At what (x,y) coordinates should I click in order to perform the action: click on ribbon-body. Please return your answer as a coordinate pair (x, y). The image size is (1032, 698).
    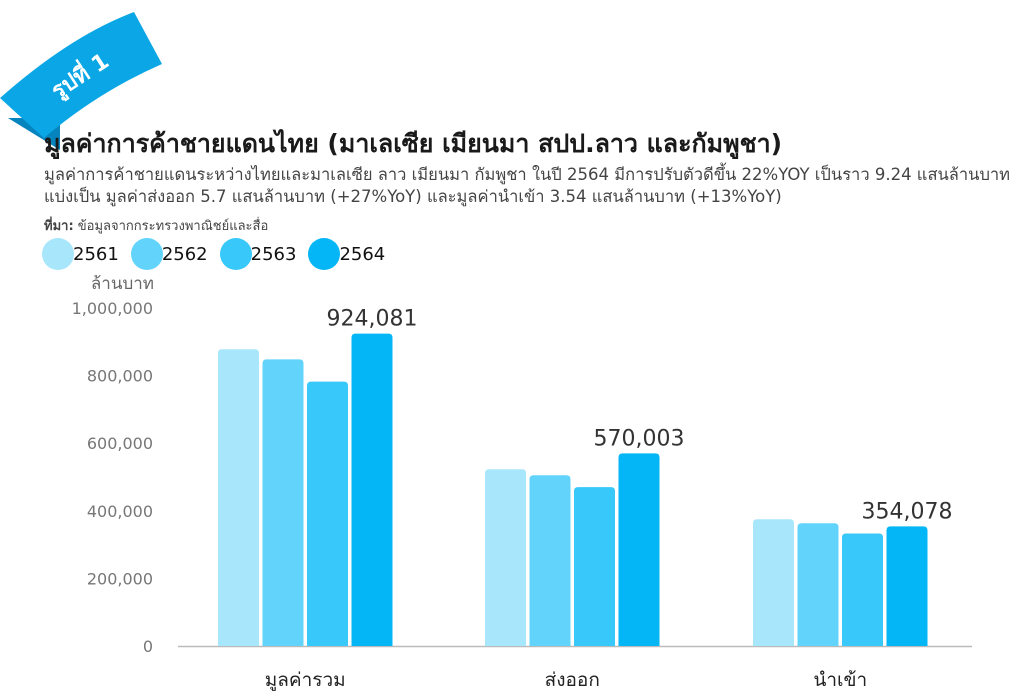
    Looking at the image, I should click on (81, 75).